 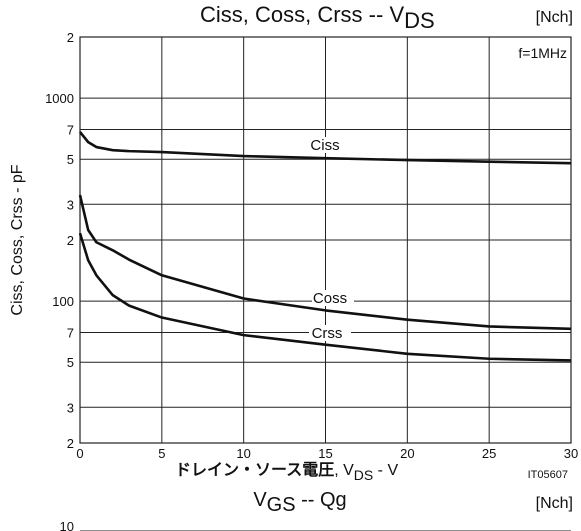 I want to click on next-title-sub: GS, so click(x=281, y=505).